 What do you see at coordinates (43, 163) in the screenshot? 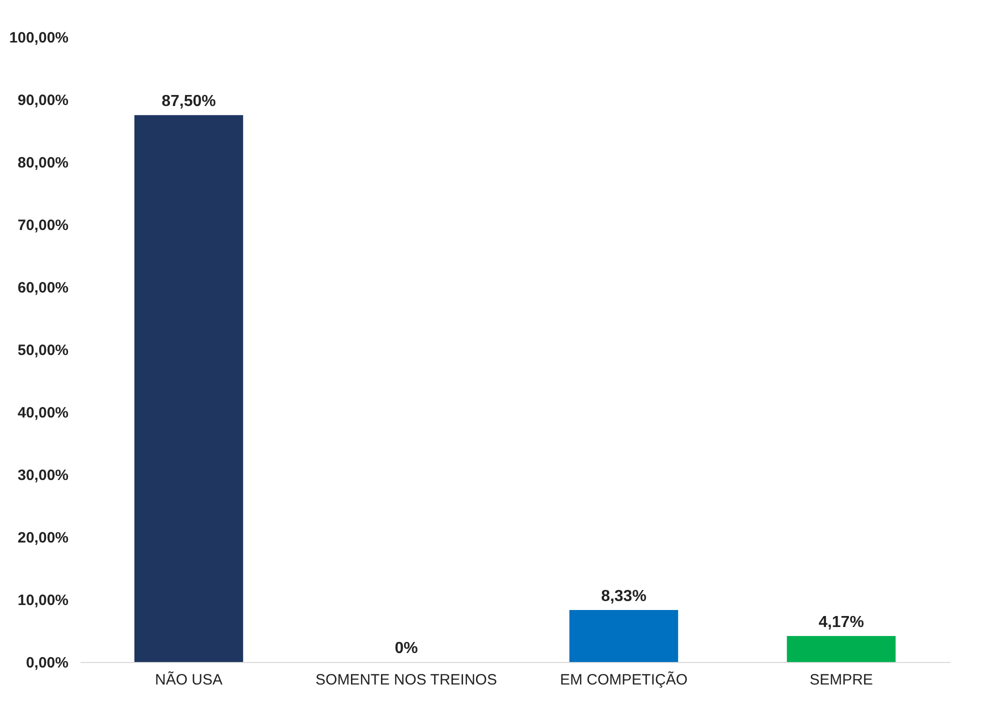
I see `y-tick-label: 80,00%` at bounding box center [43, 163].